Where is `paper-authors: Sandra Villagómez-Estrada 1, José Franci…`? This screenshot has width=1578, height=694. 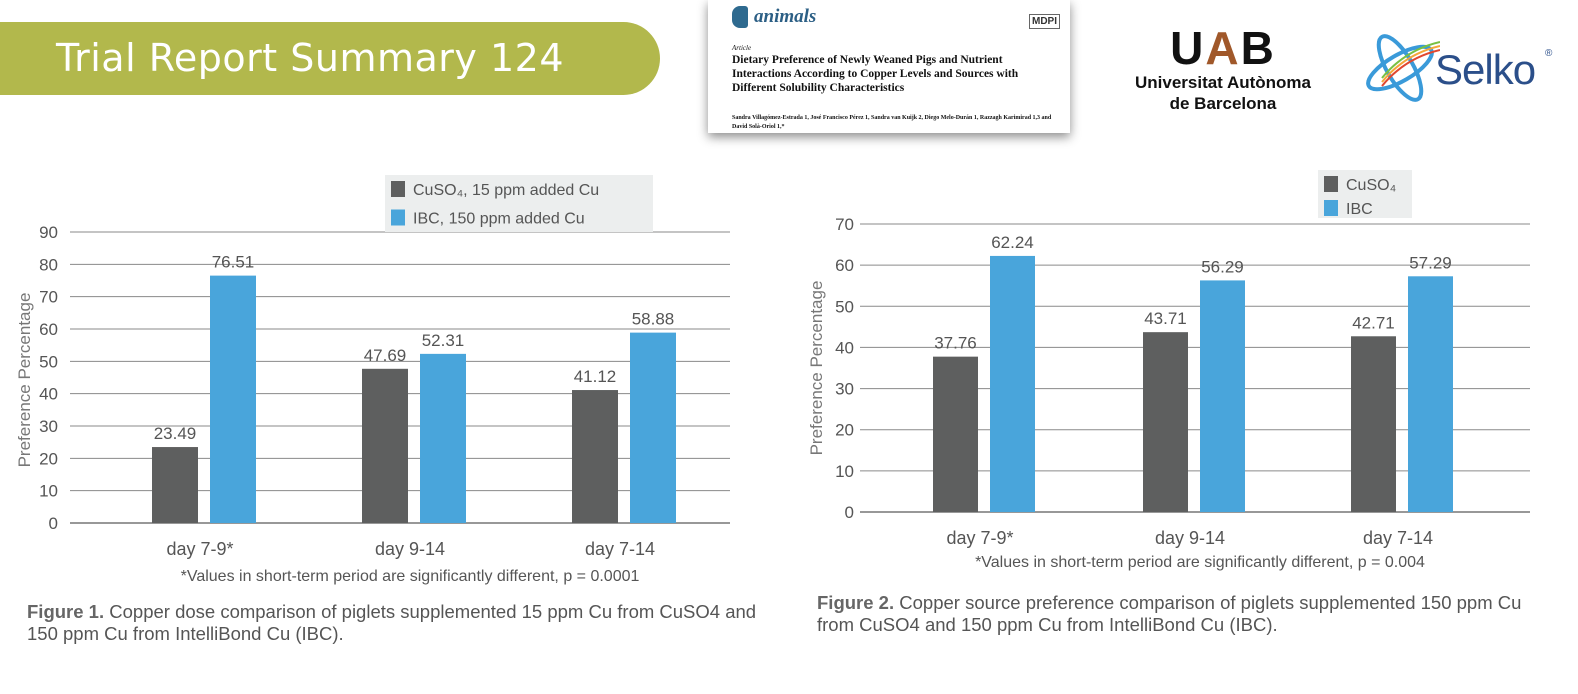 paper-authors: Sandra Villagómez-Estrada 1, José Franci… is located at coordinates (892, 122).